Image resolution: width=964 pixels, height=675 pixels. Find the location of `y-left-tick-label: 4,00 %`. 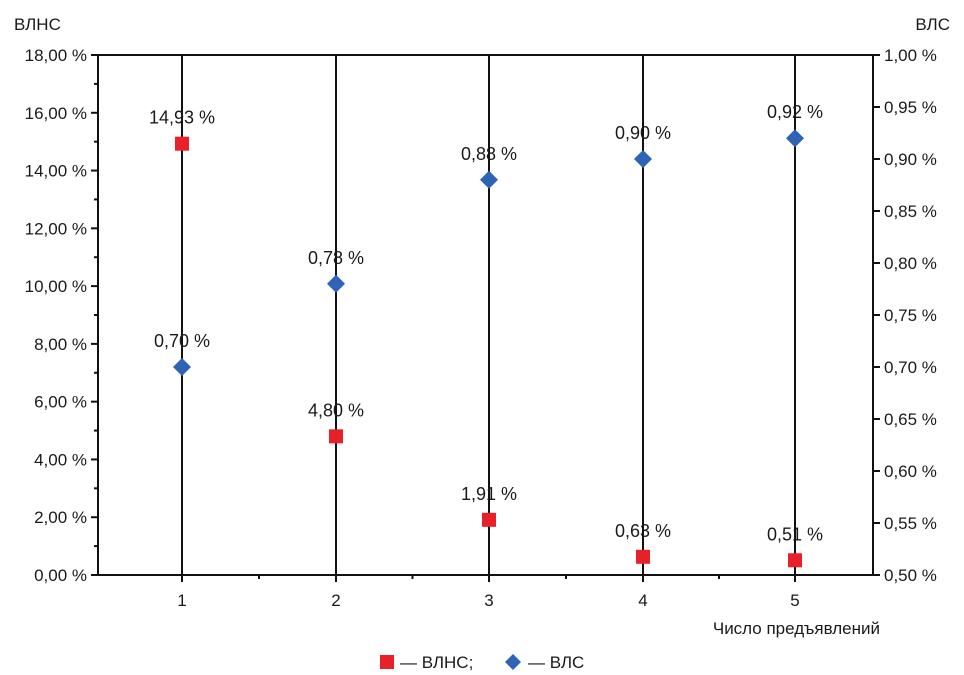

y-left-tick-label: 4,00 % is located at coordinates (60, 459).